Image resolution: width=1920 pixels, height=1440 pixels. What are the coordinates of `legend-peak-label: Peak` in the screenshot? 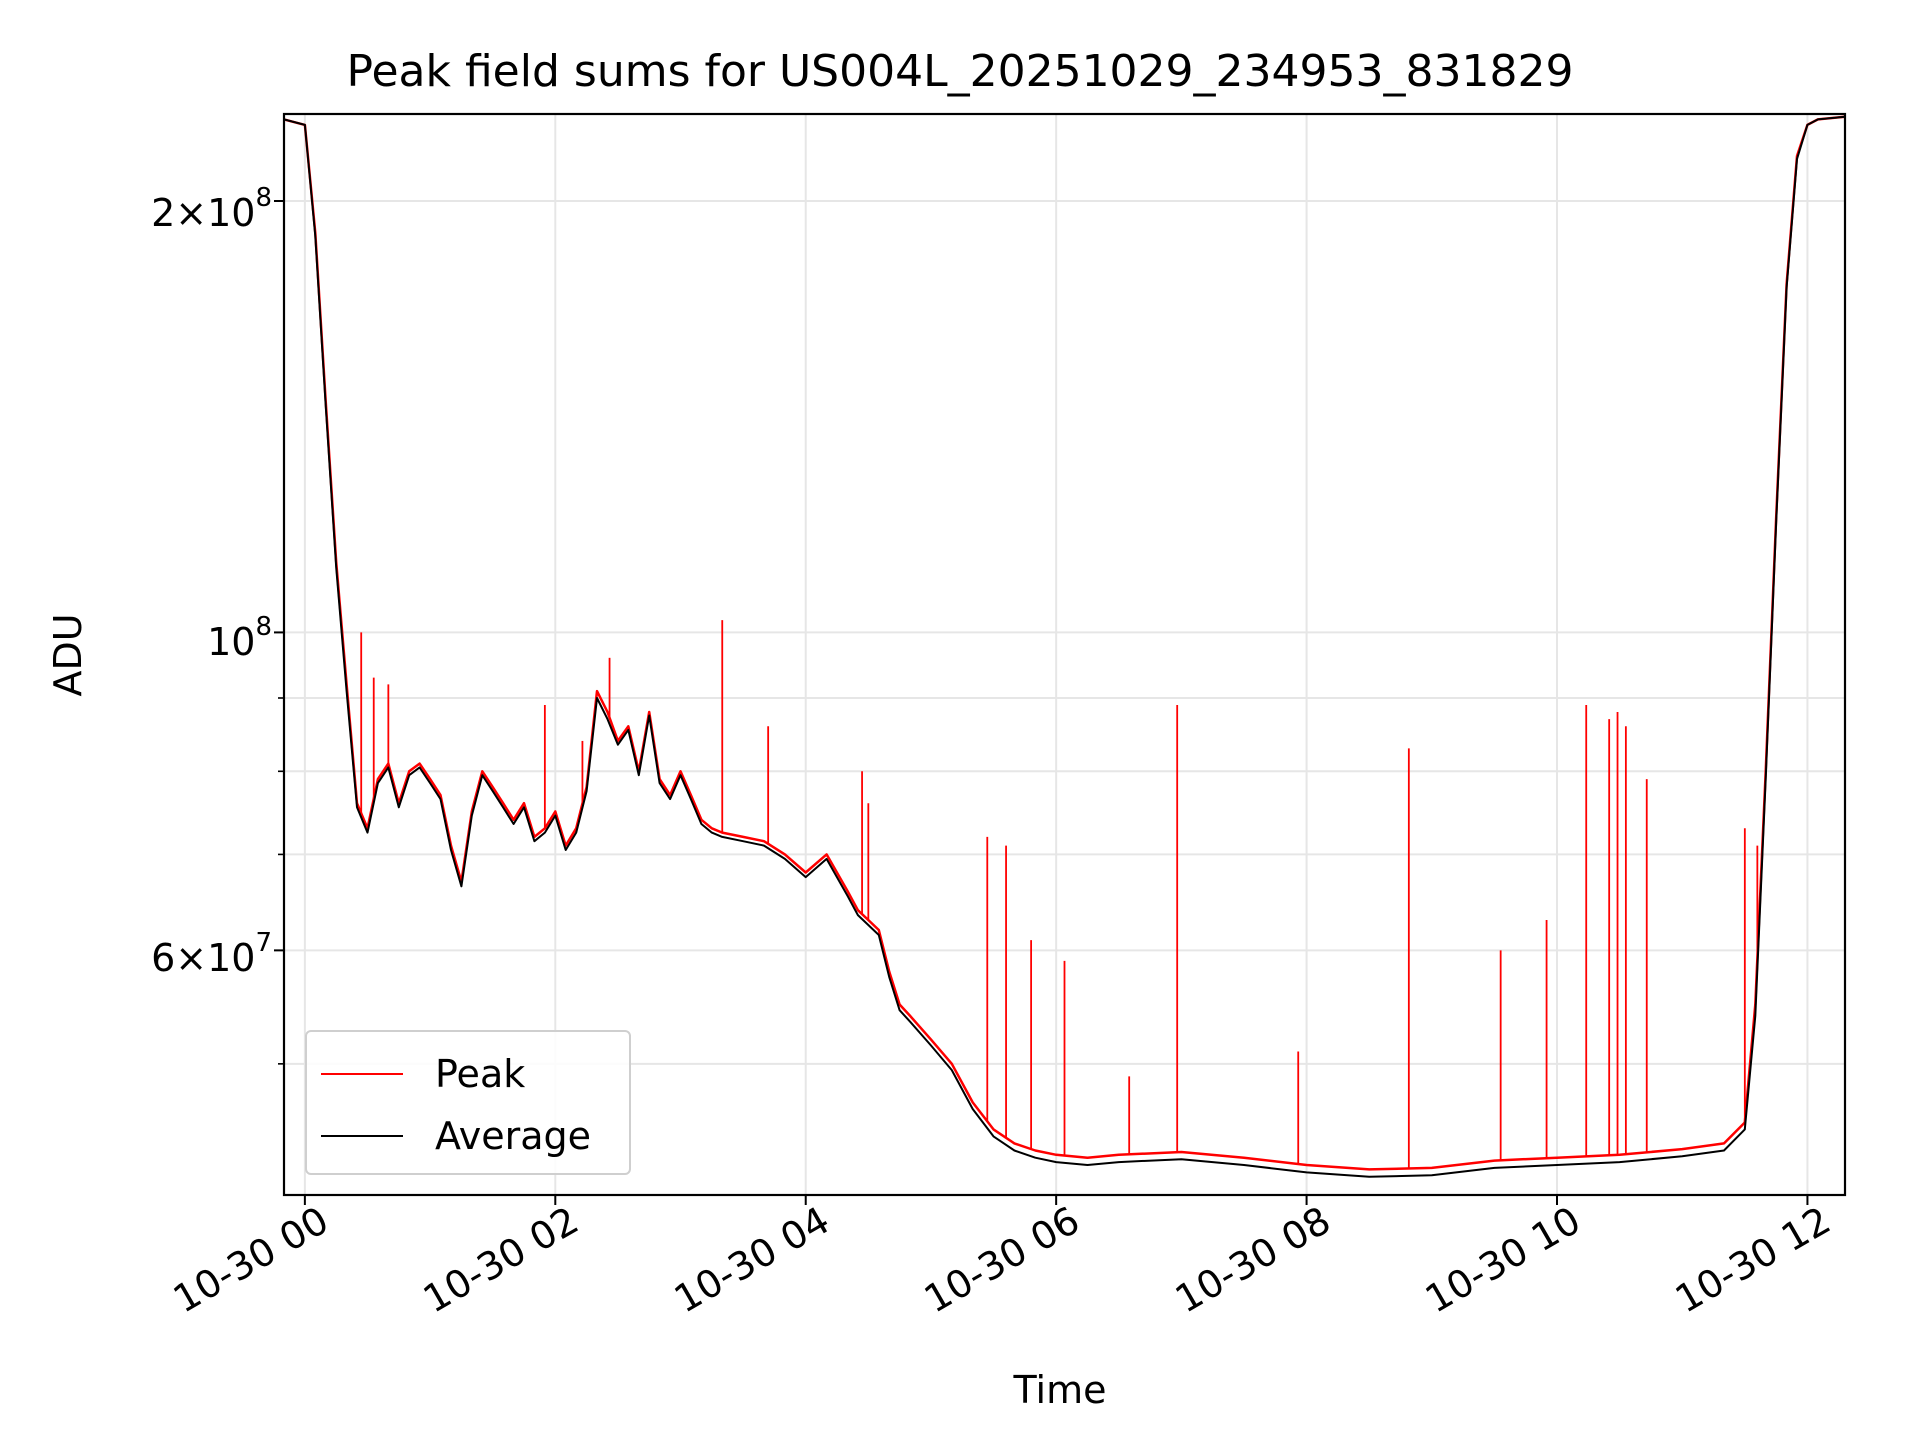 It's located at (480, 1074).